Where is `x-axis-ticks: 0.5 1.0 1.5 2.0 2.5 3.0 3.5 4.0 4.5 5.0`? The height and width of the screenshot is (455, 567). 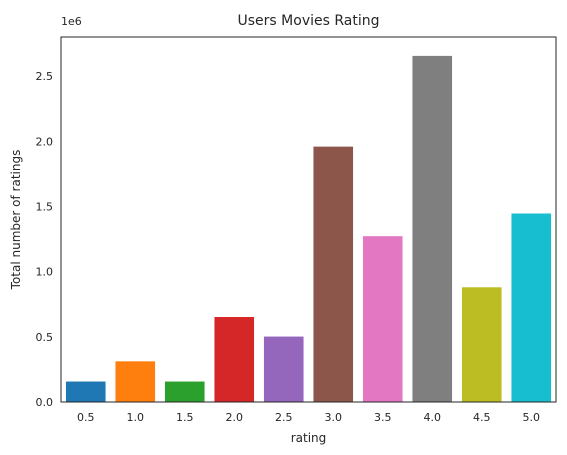 x-axis-ticks: 0.5 1.0 1.5 2.0 2.5 3.0 3.5 4.0 4.5 5.0 is located at coordinates (308, 417).